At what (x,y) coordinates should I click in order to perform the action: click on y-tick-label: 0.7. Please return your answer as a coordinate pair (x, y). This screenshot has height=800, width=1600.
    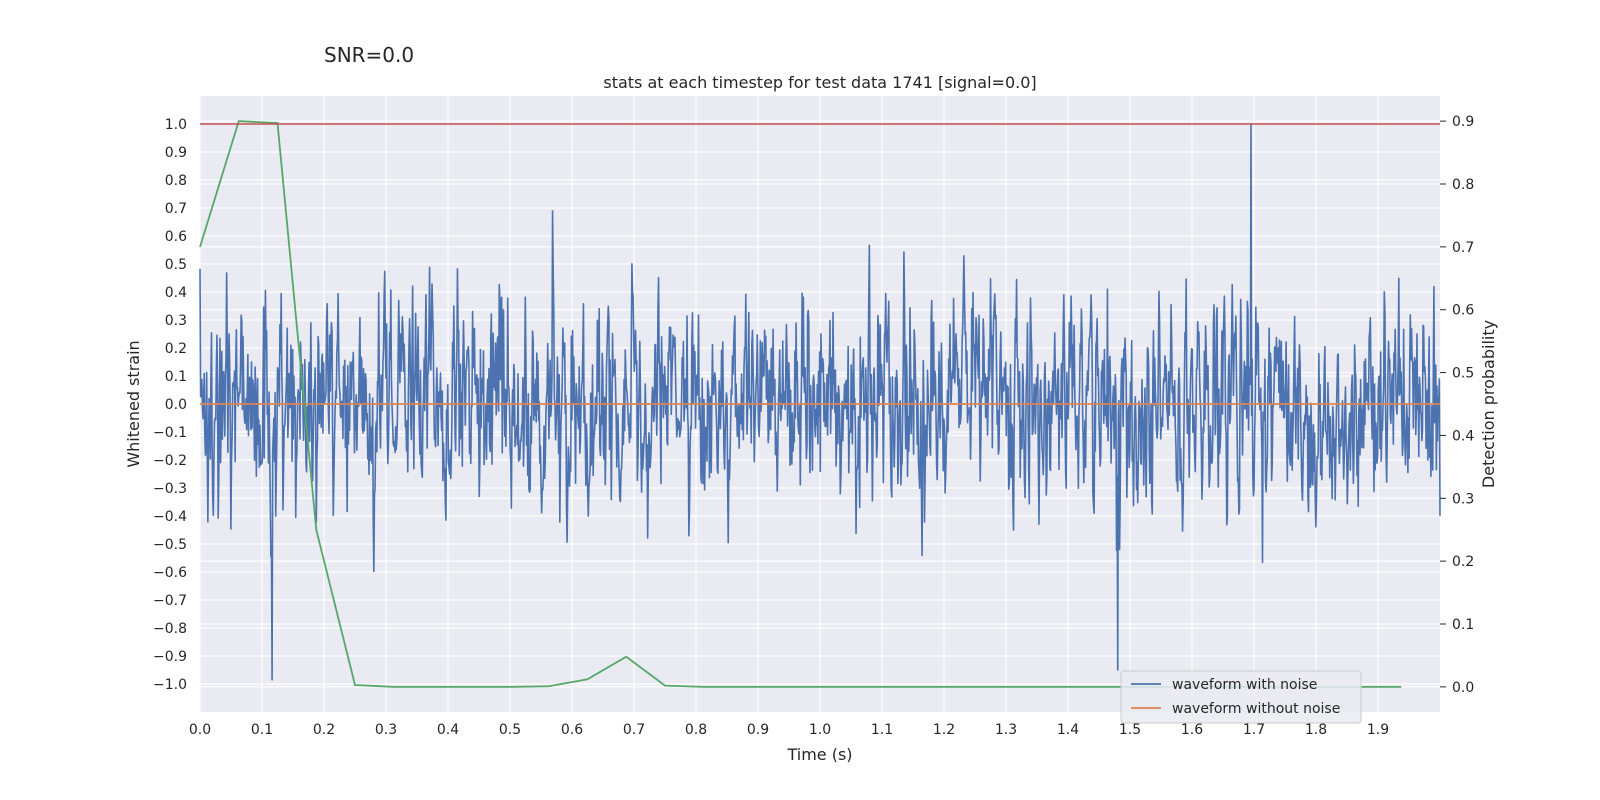
    Looking at the image, I should click on (176, 209).